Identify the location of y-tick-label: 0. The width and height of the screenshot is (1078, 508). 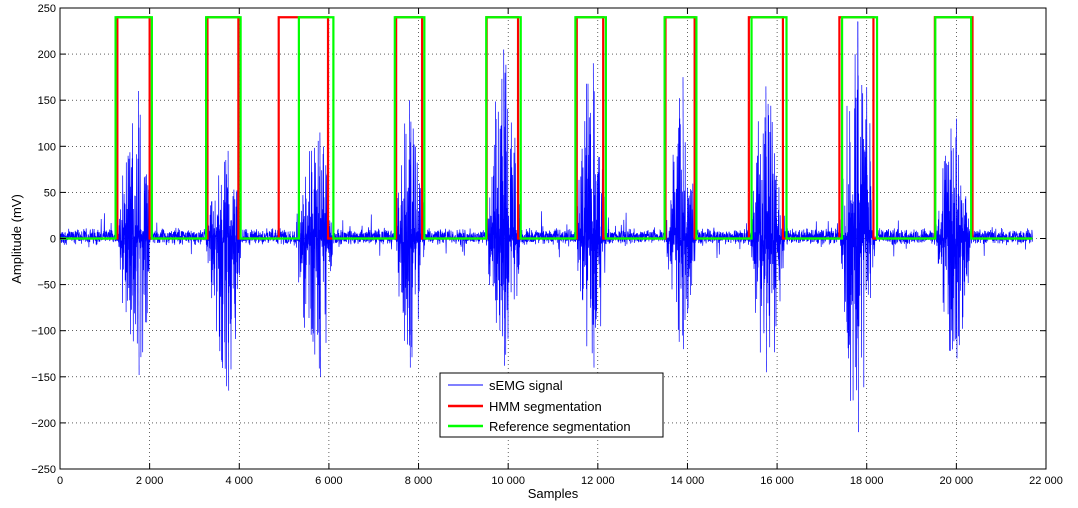
(53, 240).